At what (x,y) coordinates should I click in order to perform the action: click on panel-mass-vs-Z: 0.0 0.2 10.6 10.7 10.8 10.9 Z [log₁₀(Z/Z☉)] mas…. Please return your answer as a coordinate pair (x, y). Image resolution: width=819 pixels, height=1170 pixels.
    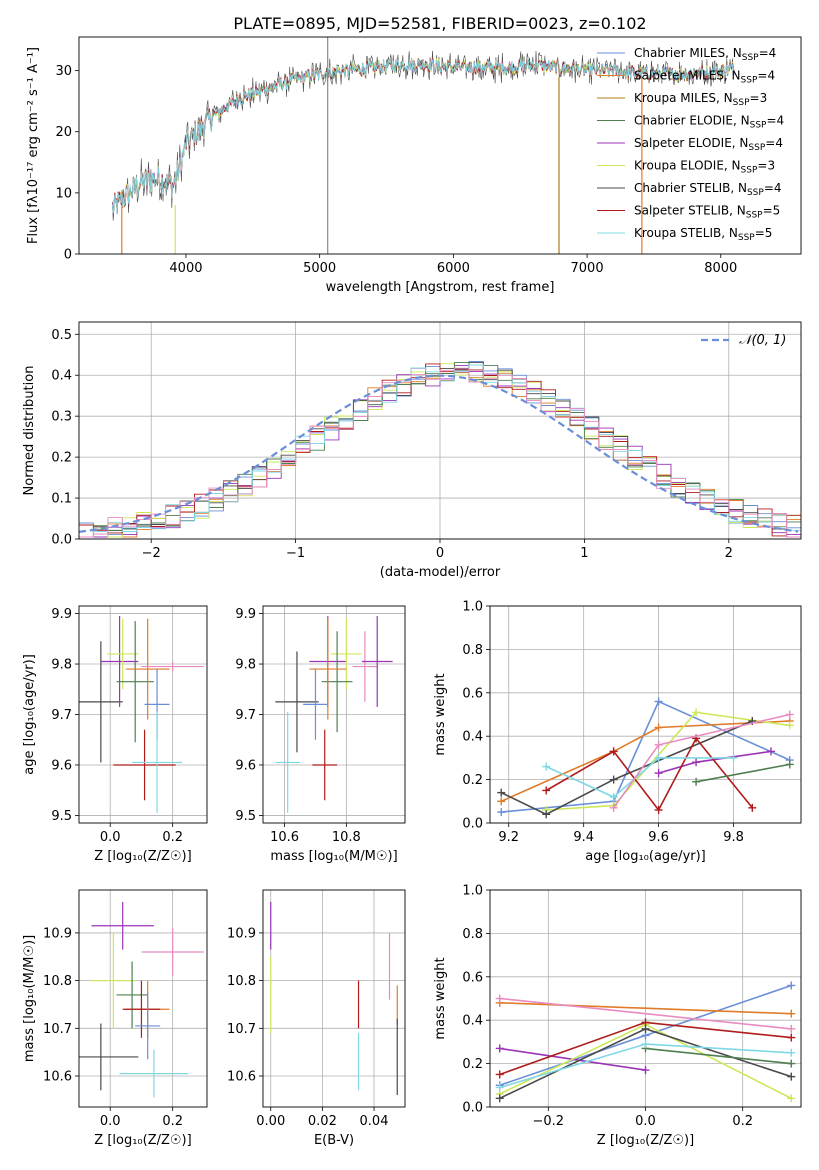
    Looking at the image, I should click on (115, 1018).